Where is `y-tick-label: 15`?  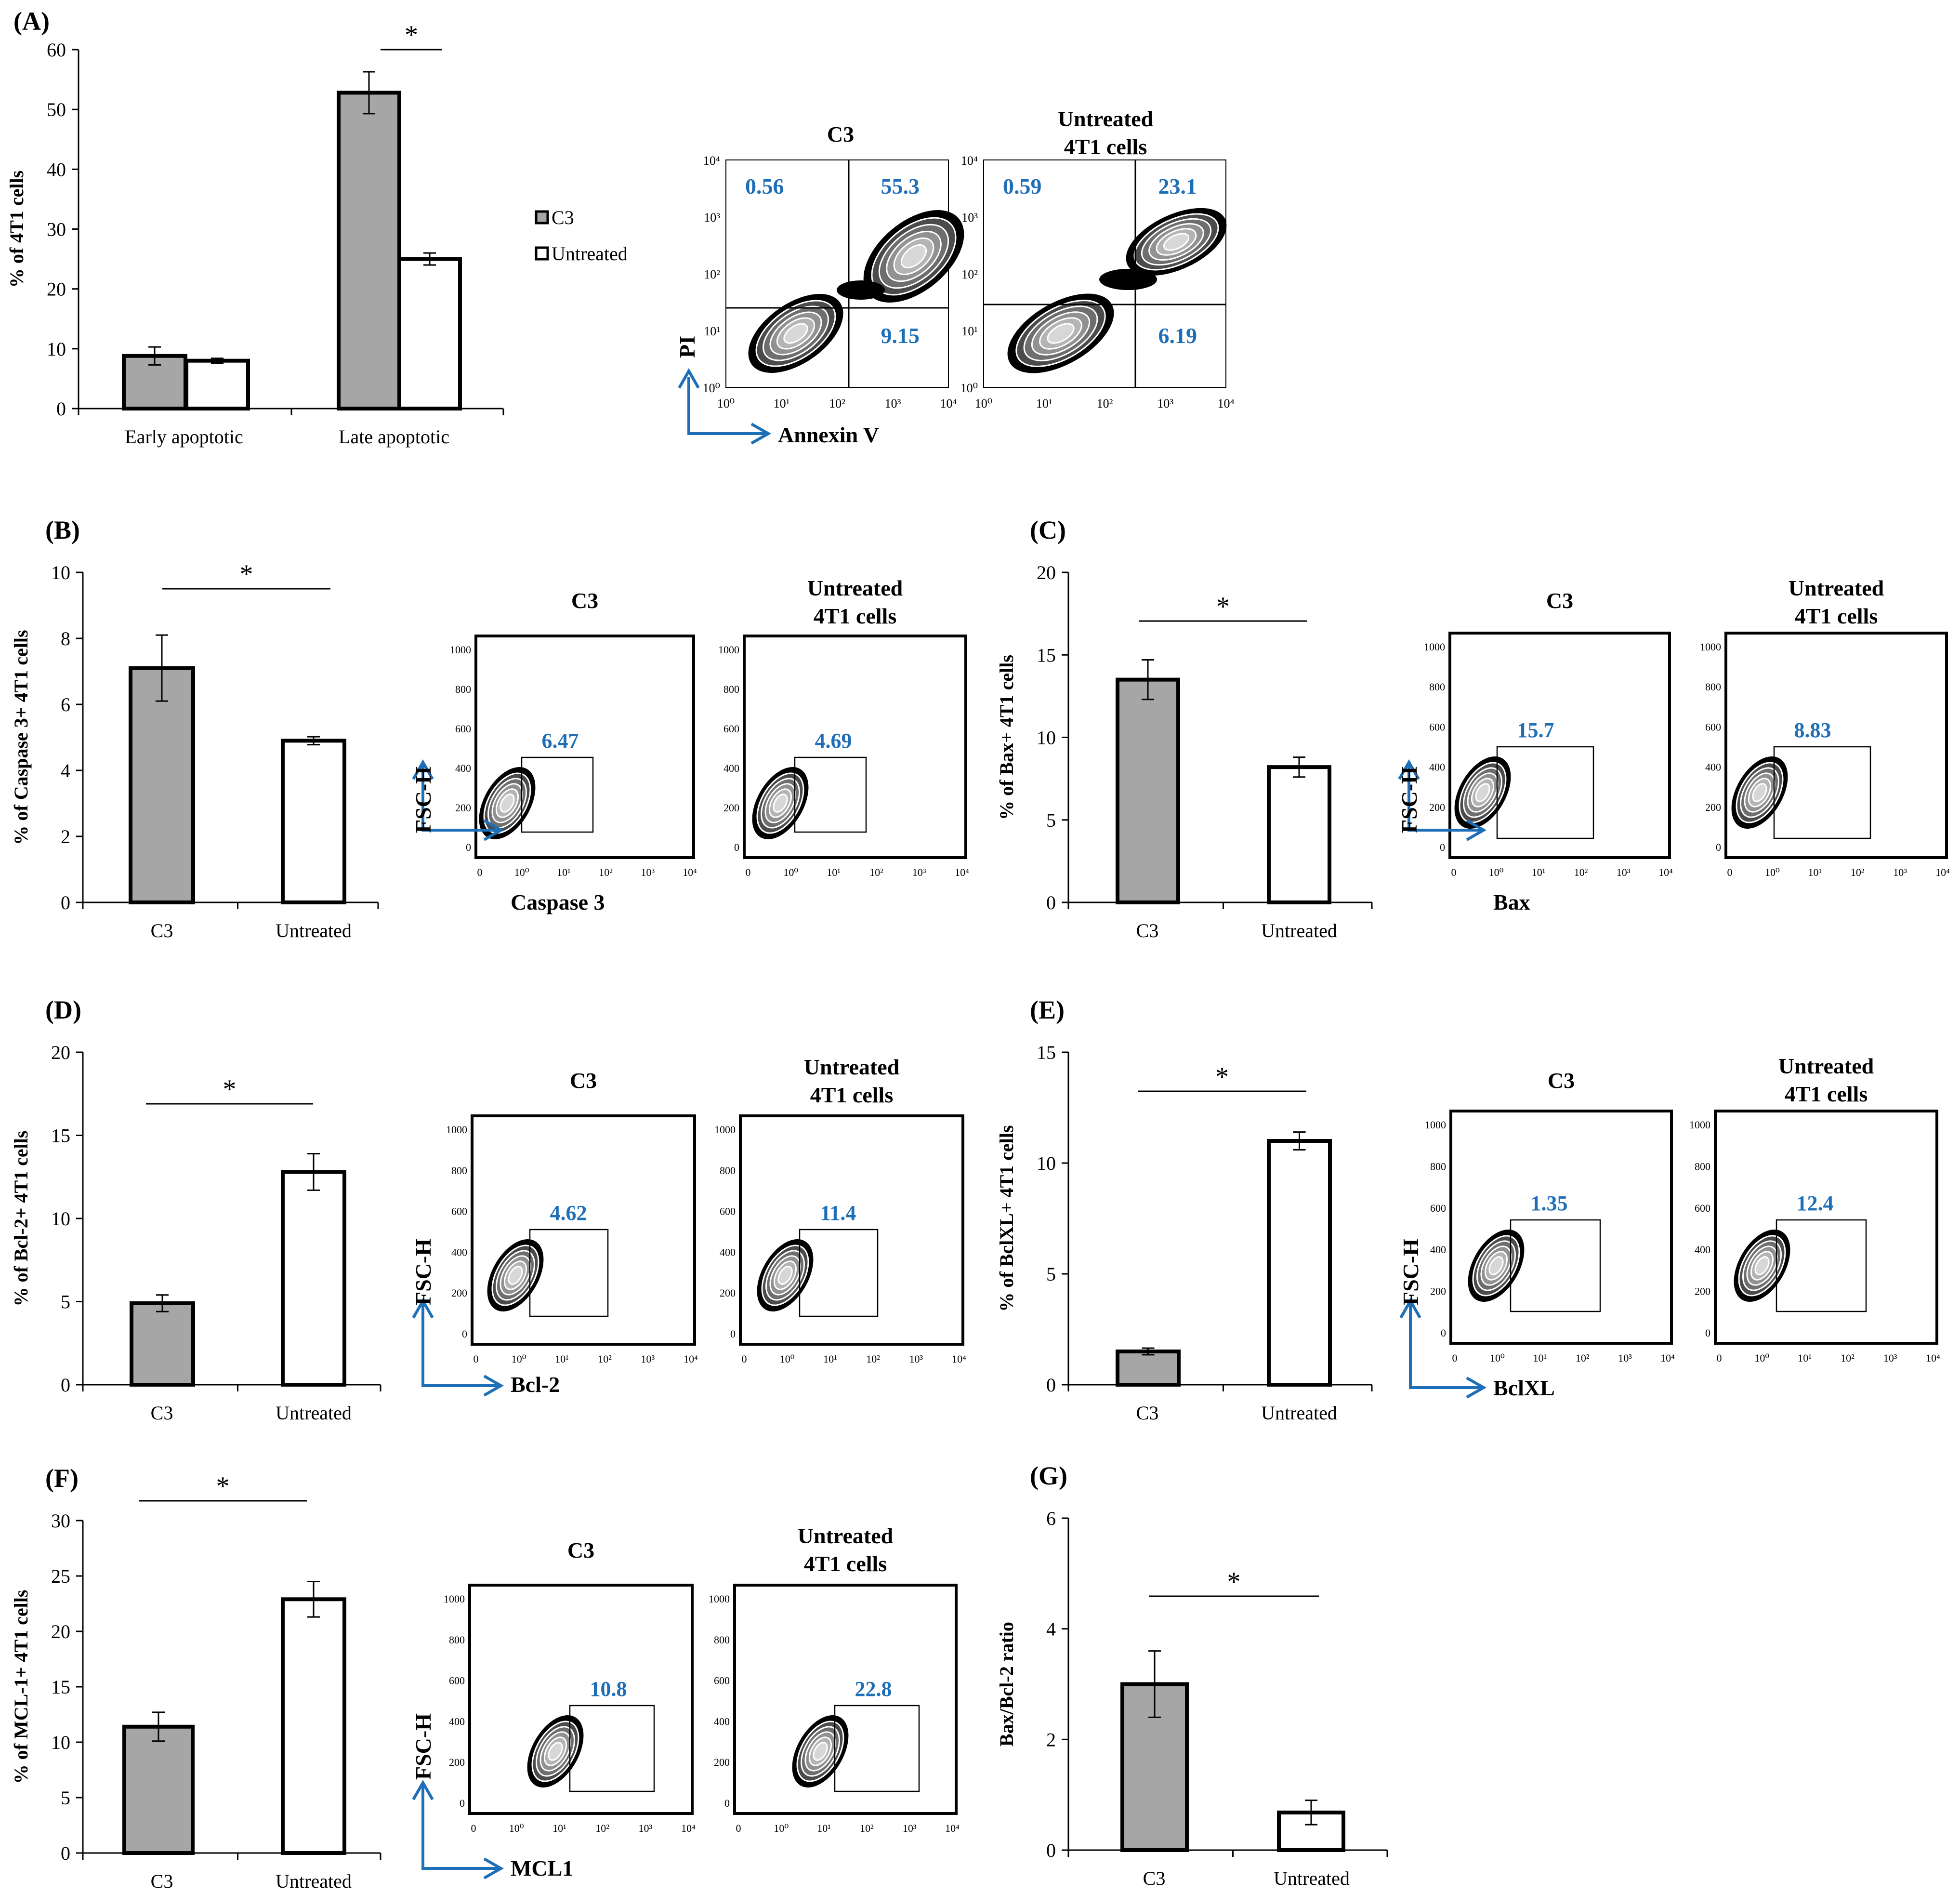
y-tick-label: 15 is located at coordinates (1046, 655).